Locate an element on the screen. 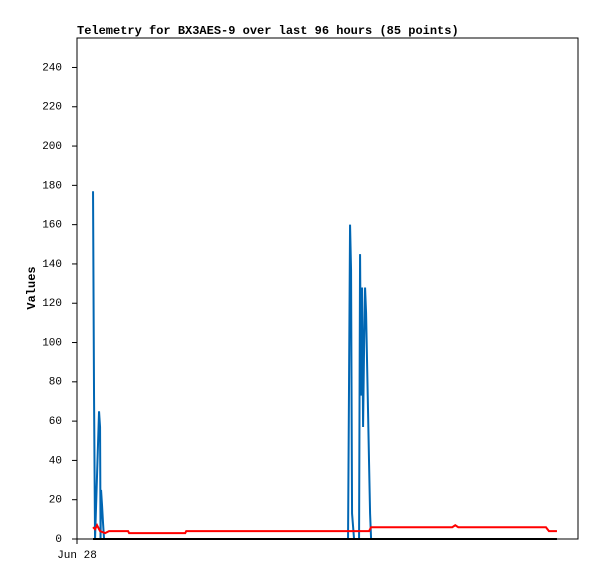  y-tick-label: 180 is located at coordinates (52, 186).